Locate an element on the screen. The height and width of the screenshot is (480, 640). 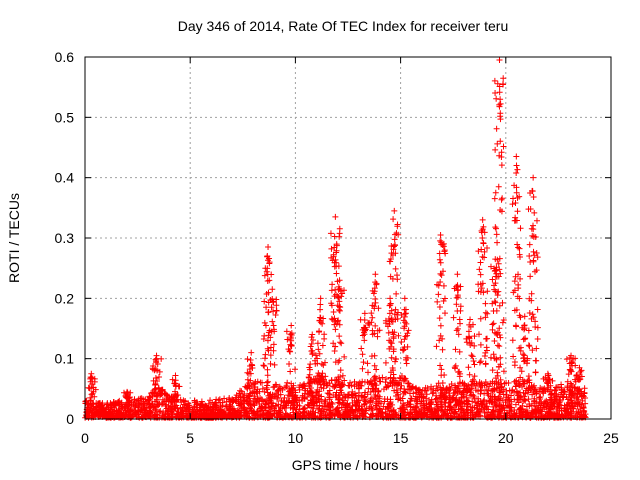
spike-peak-point is located at coordinates (268, 247).